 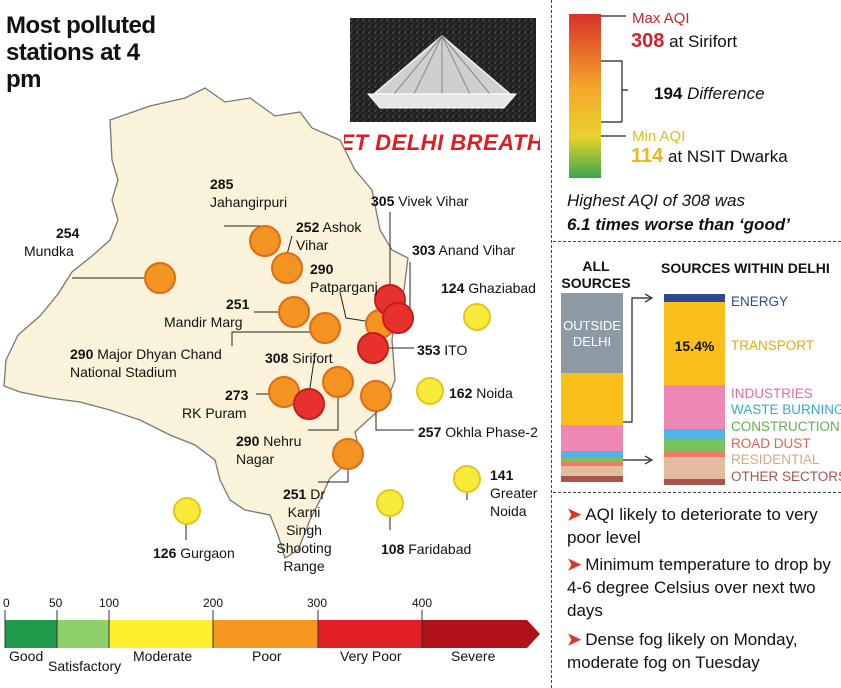 What do you see at coordinates (442, 86) in the screenshot?
I see `lotus-temple-logo-icon: LET DELHI BREATHE` at bounding box center [442, 86].